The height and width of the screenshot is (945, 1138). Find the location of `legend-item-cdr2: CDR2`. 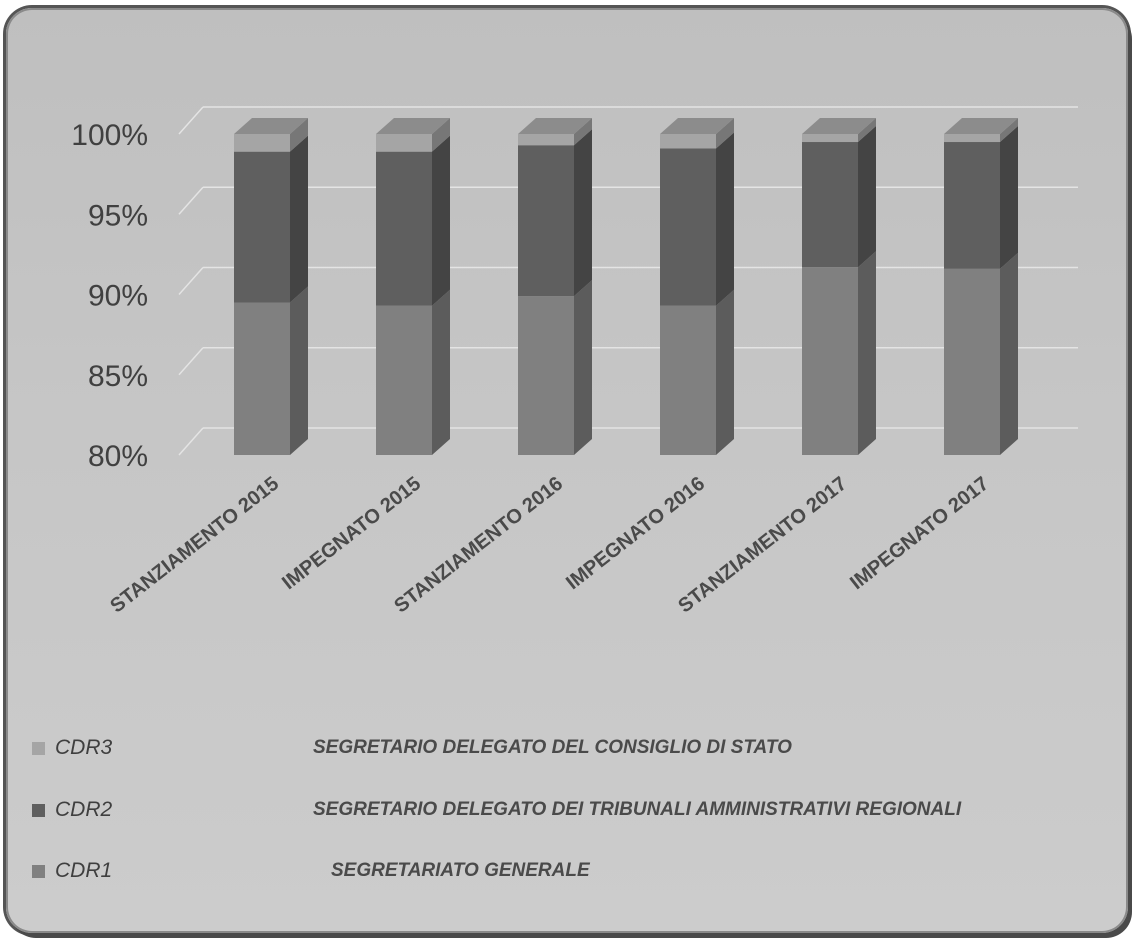

legend-item-cdr2: CDR2 is located at coordinates (83, 810).